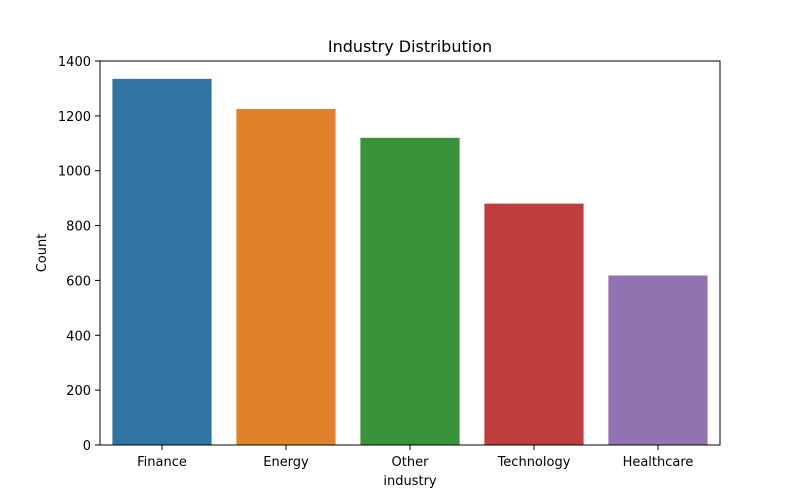  What do you see at coordinates (87, 446) in the screenshot?
I see `y-tick-label: 0` at bounding box center [87, 446].